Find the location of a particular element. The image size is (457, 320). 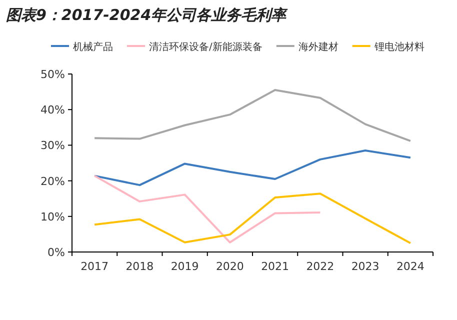

x-tick-label: 2023 is located at coordinates (365, 266).